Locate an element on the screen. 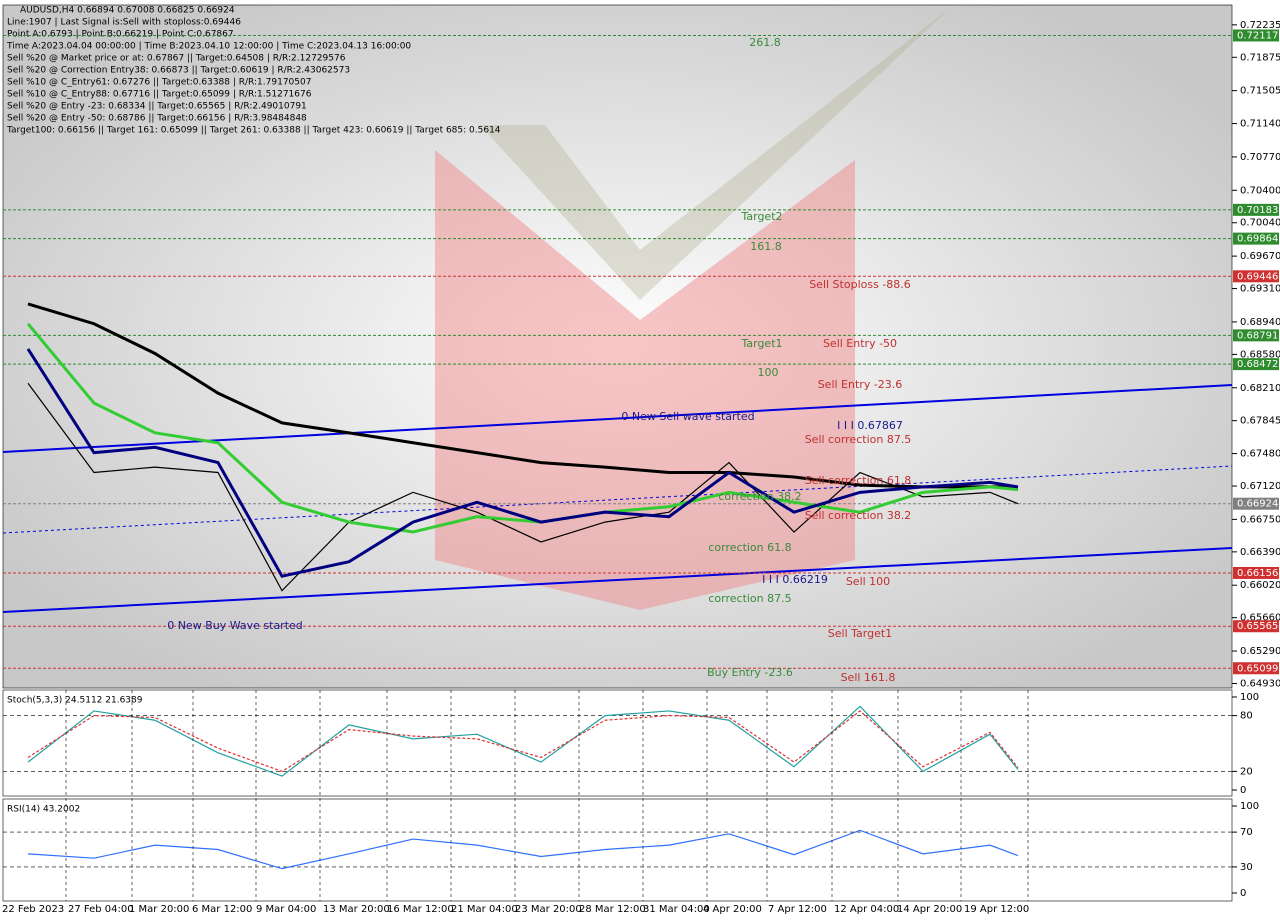 Image resolution: width=1280 pixels, height=920 pixels. annotation: Buy Entry -23.6 is located at coordinates (750, 672).